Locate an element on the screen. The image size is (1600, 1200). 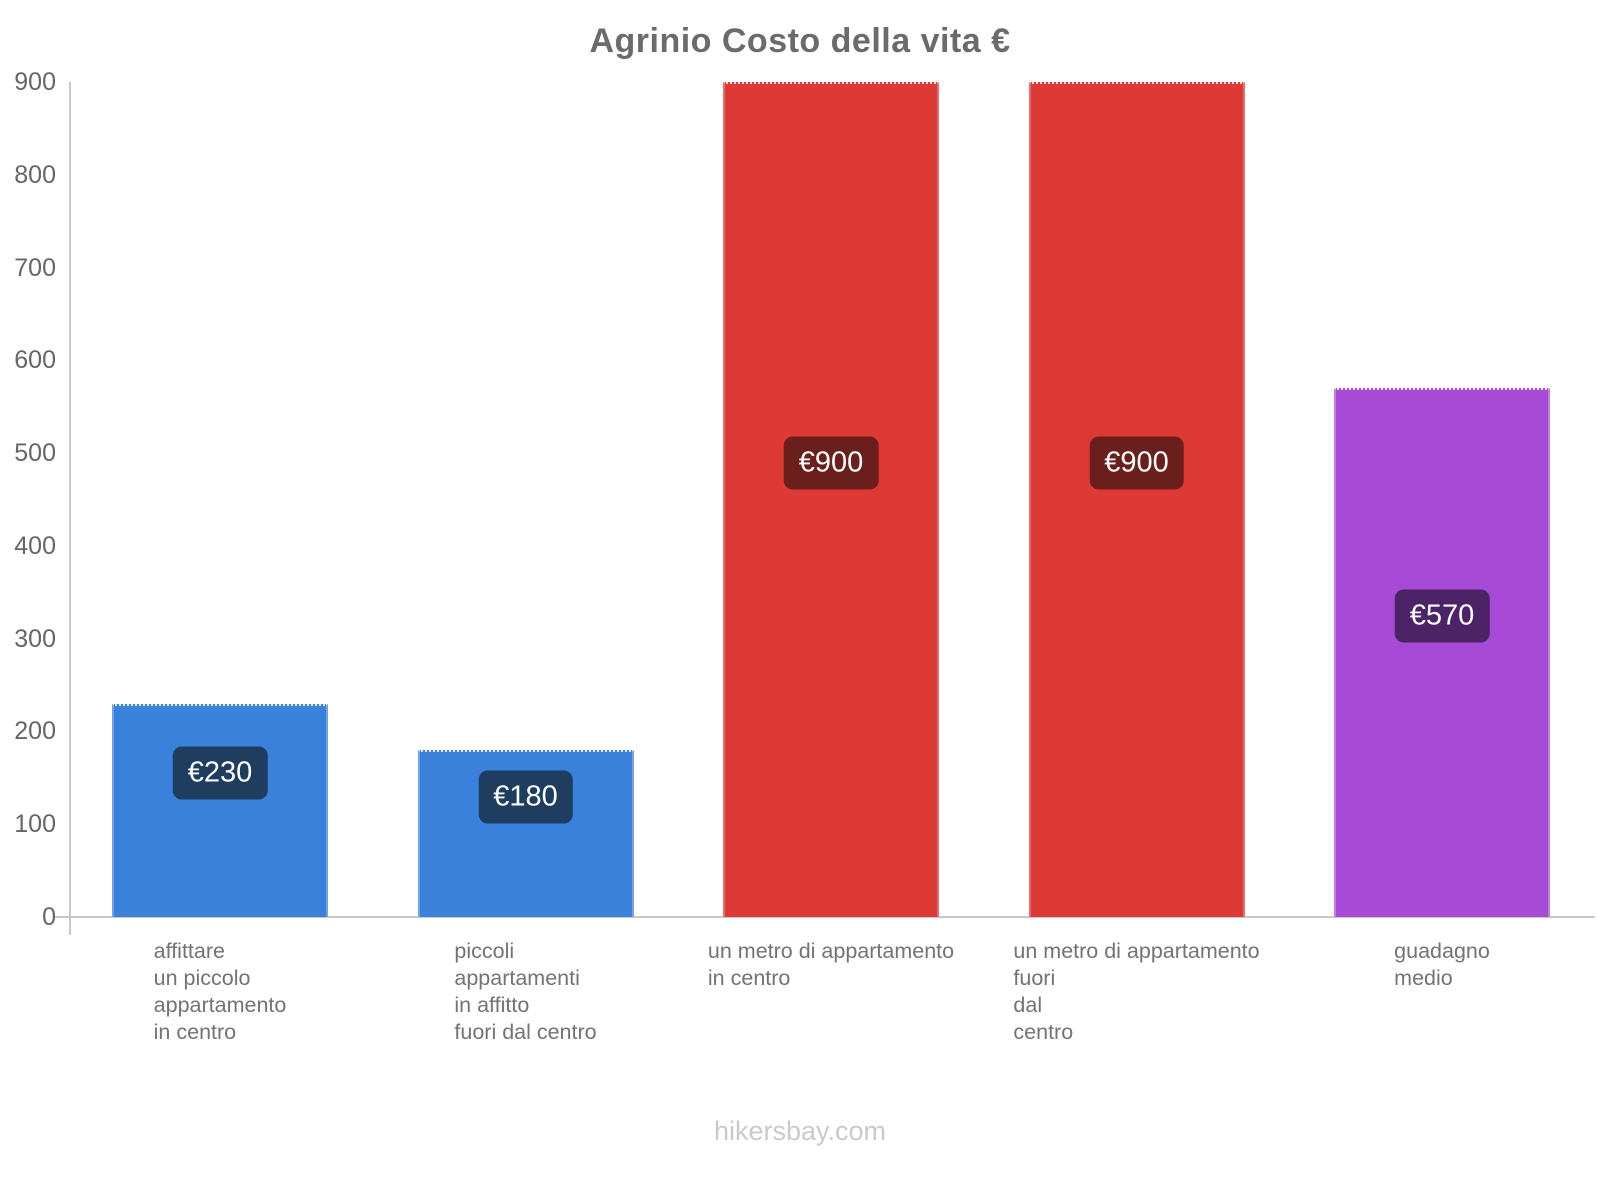
y-tick-label: 100 is located at coordinates (35, 824).